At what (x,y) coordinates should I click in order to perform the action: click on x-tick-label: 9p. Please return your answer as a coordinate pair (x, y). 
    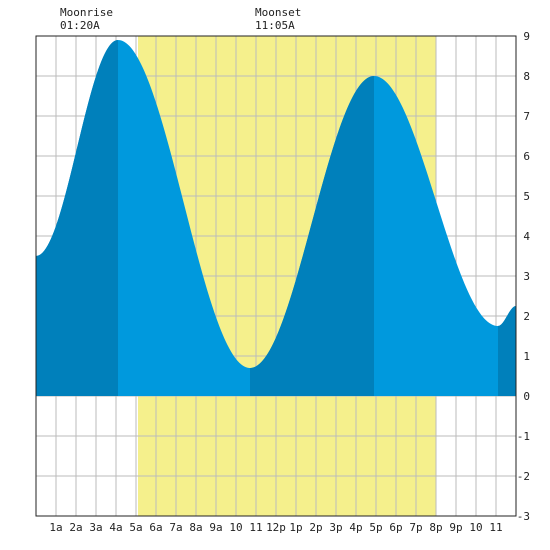
    Looking at the image, I should click on (455, 527).